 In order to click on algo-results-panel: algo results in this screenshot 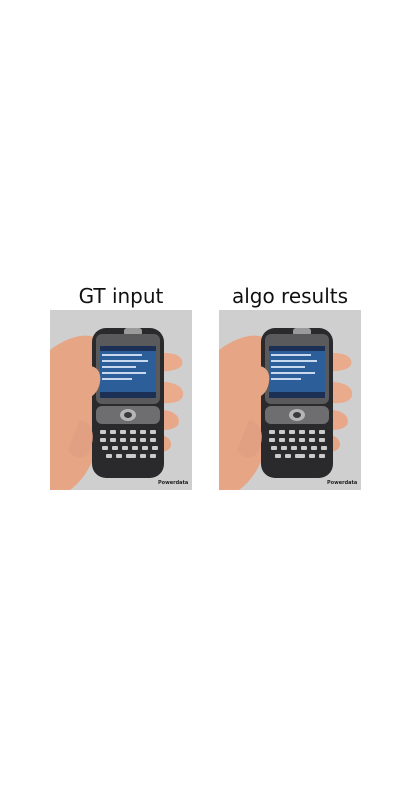, I will do `click(290, 386)`.